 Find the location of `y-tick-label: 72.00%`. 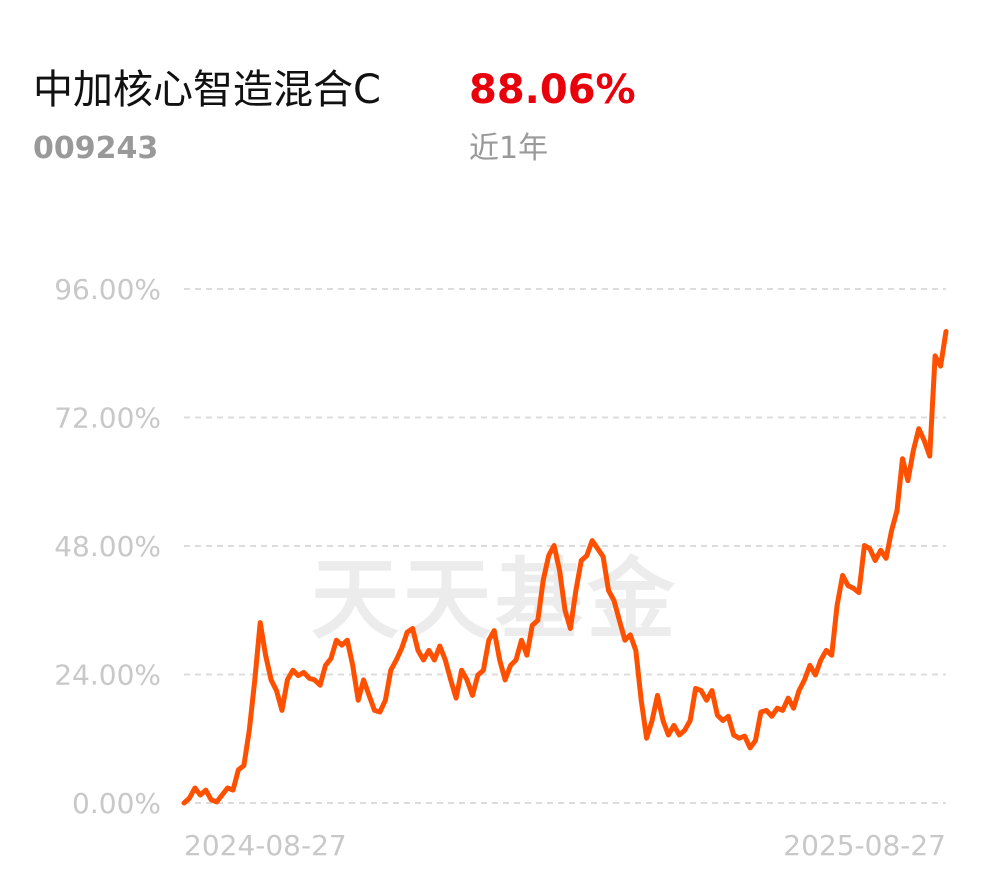

y-tick-label: 72.00% is located at coordinates (107, 418).